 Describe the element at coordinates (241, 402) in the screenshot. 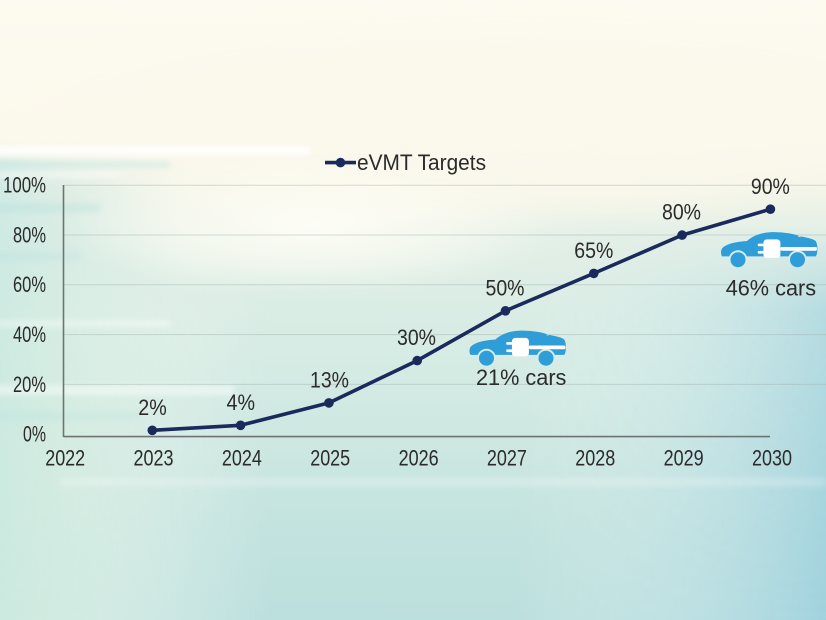

I see `svg-text: 4%` at that location.